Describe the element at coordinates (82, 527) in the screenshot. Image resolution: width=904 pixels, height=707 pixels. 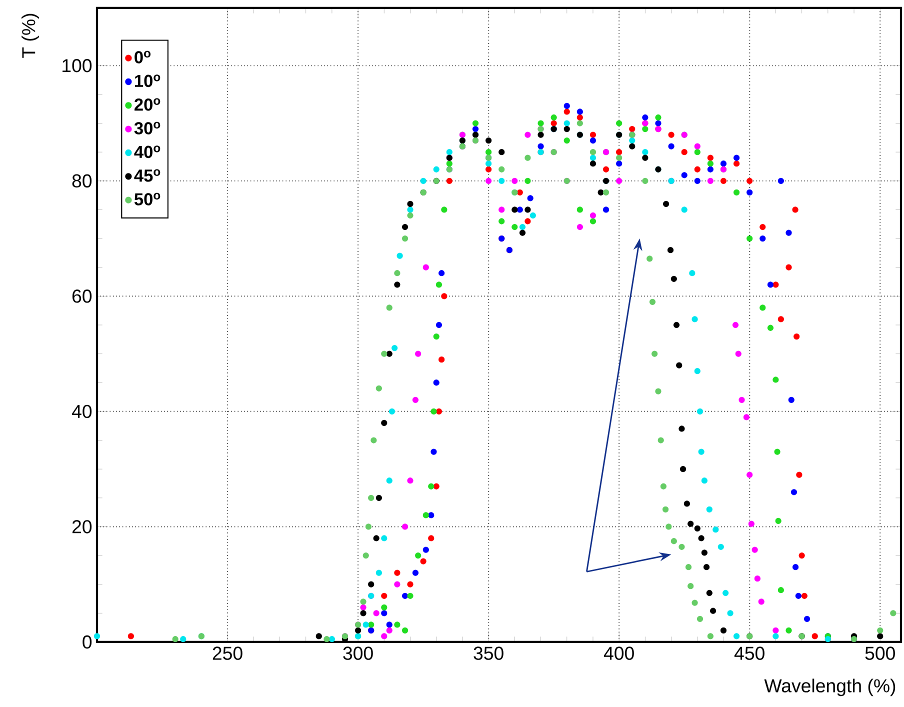
I see `y-tick-label: 20` at that location.